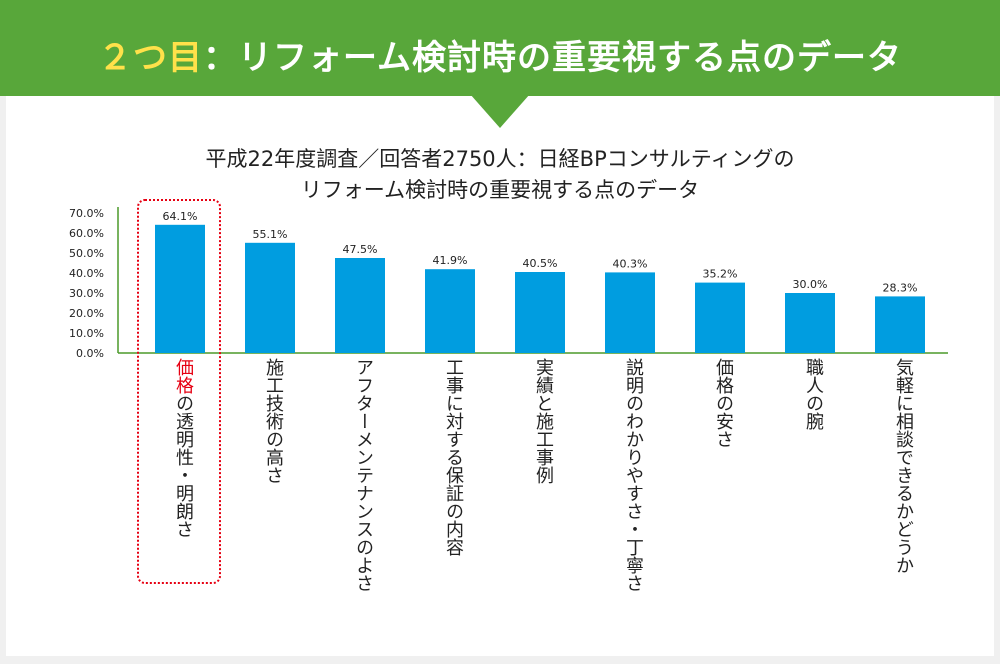 The height and width of the screenshot is (664, 1000). I want to click on y-tick-label: 30.0%, so click(86, 293).